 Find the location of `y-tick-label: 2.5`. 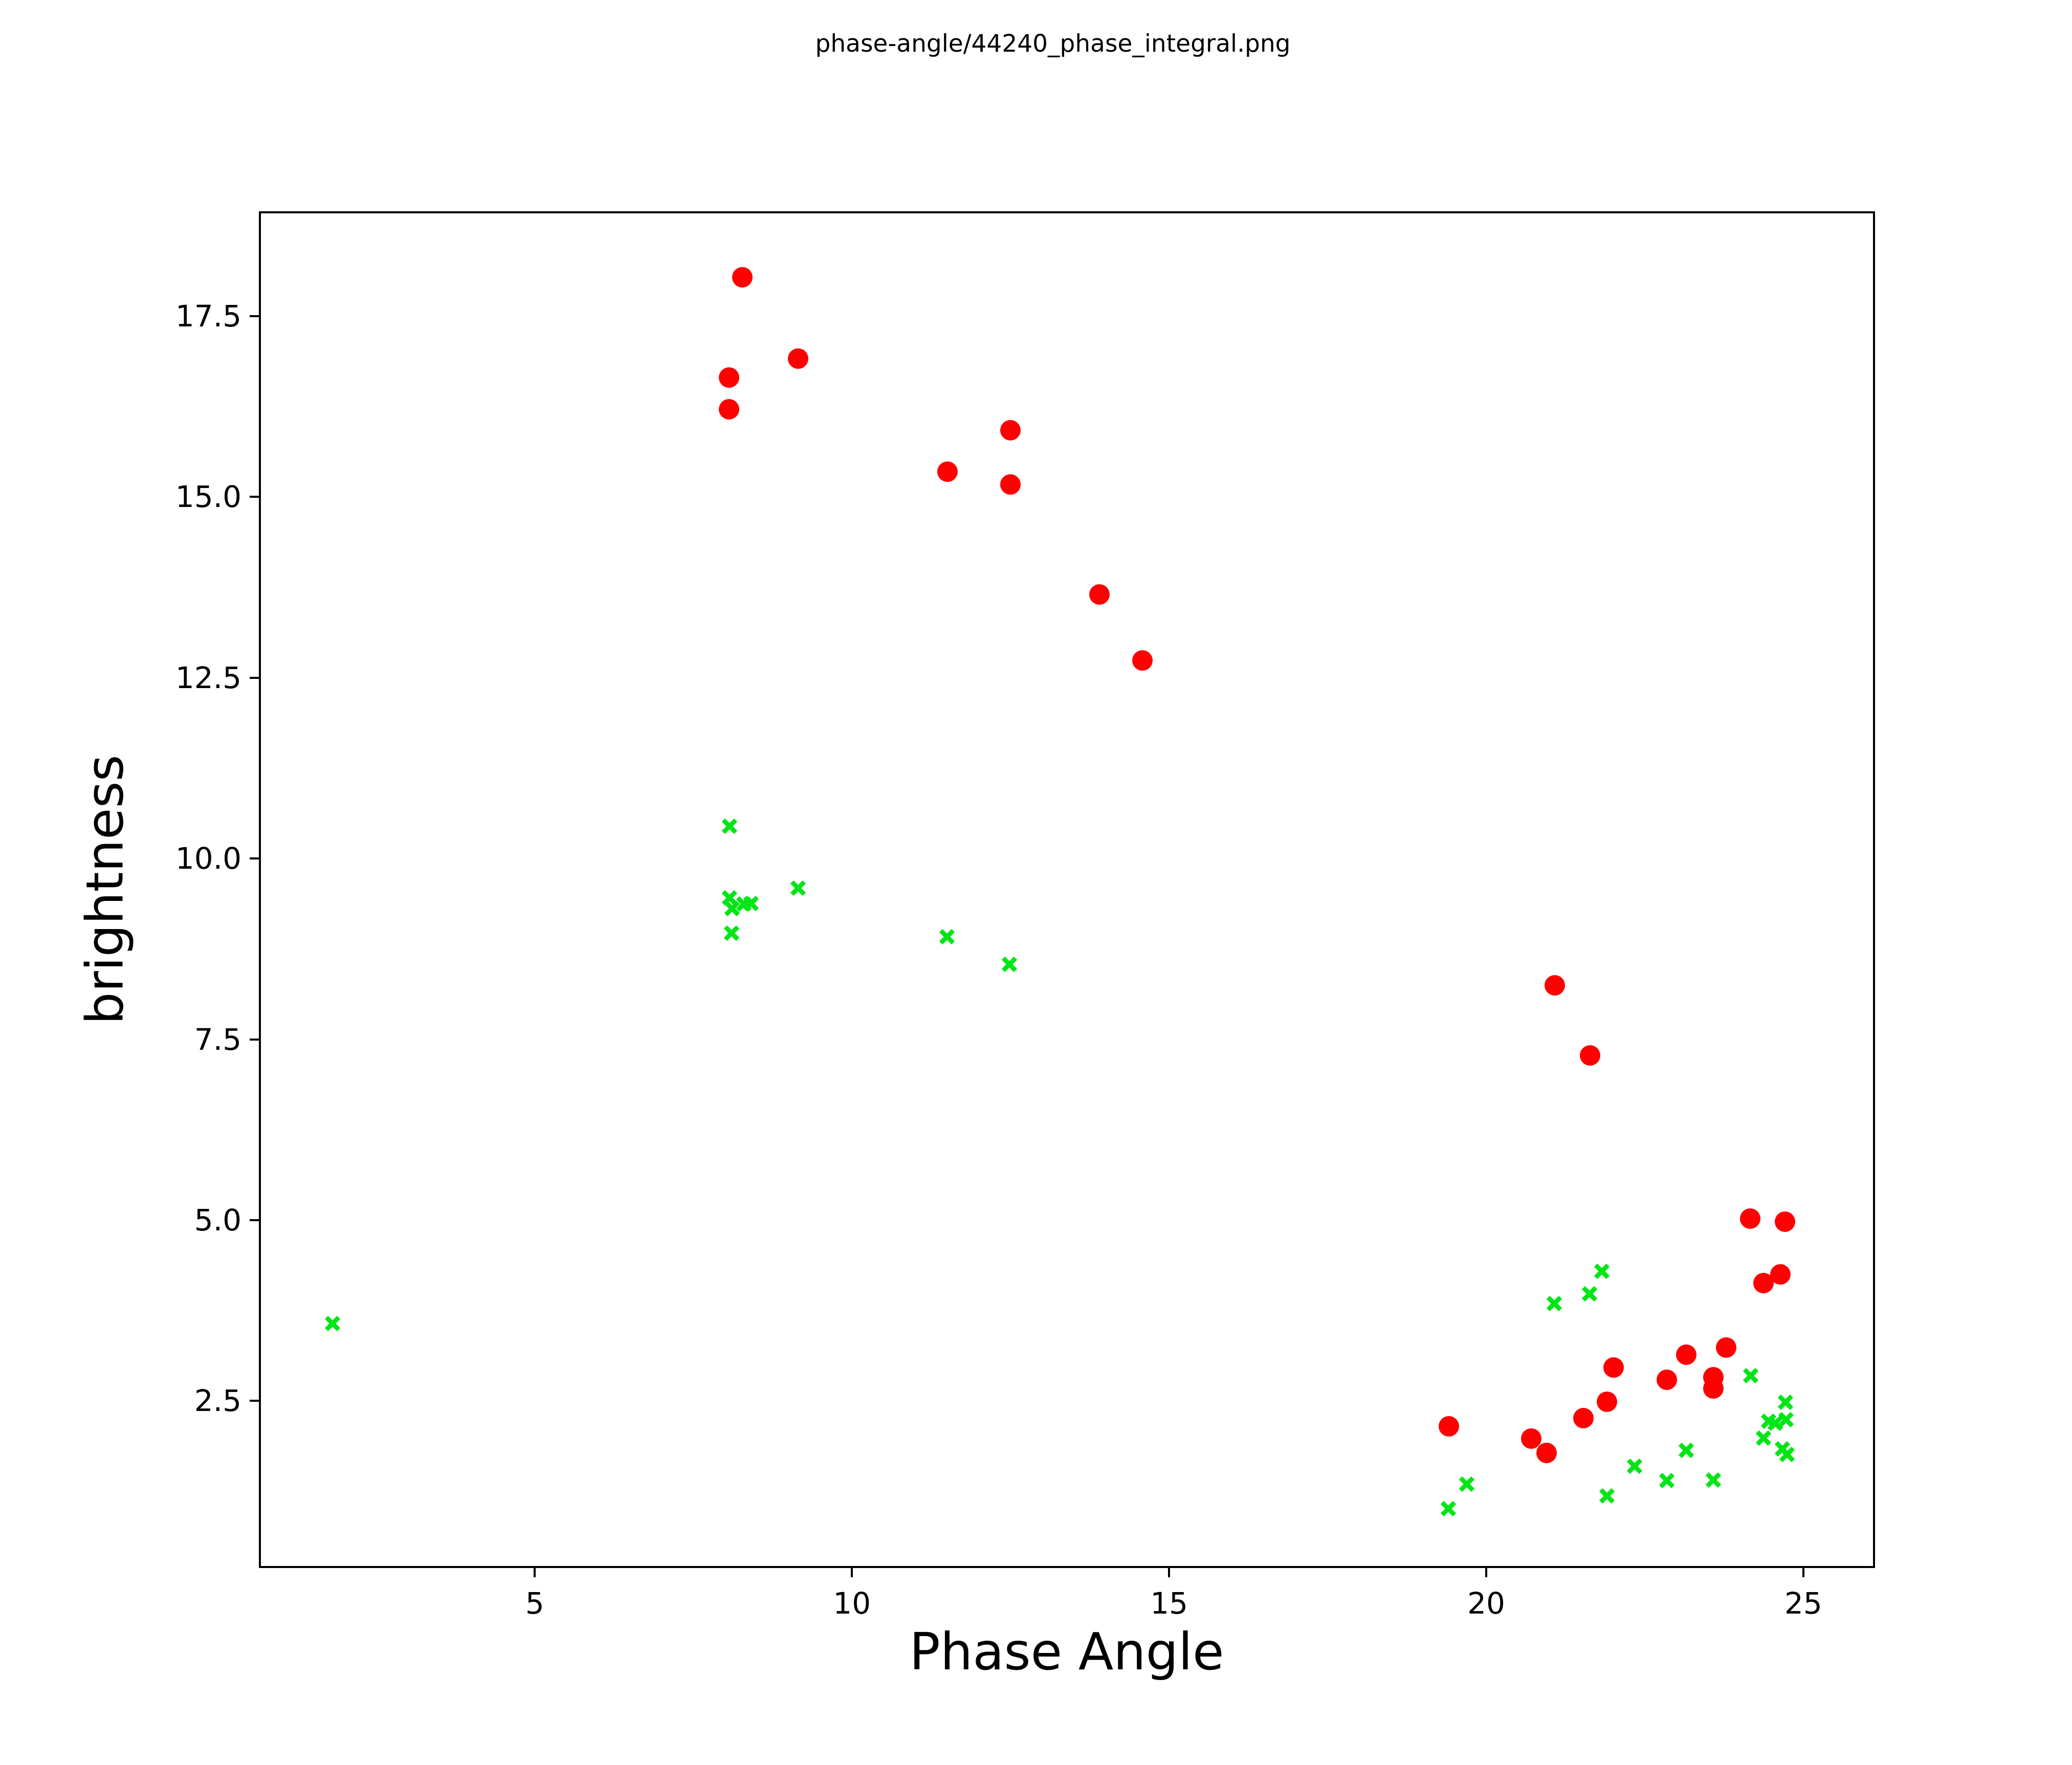

y-tick-label: 2.5 is located at coordinates (217, 1401).